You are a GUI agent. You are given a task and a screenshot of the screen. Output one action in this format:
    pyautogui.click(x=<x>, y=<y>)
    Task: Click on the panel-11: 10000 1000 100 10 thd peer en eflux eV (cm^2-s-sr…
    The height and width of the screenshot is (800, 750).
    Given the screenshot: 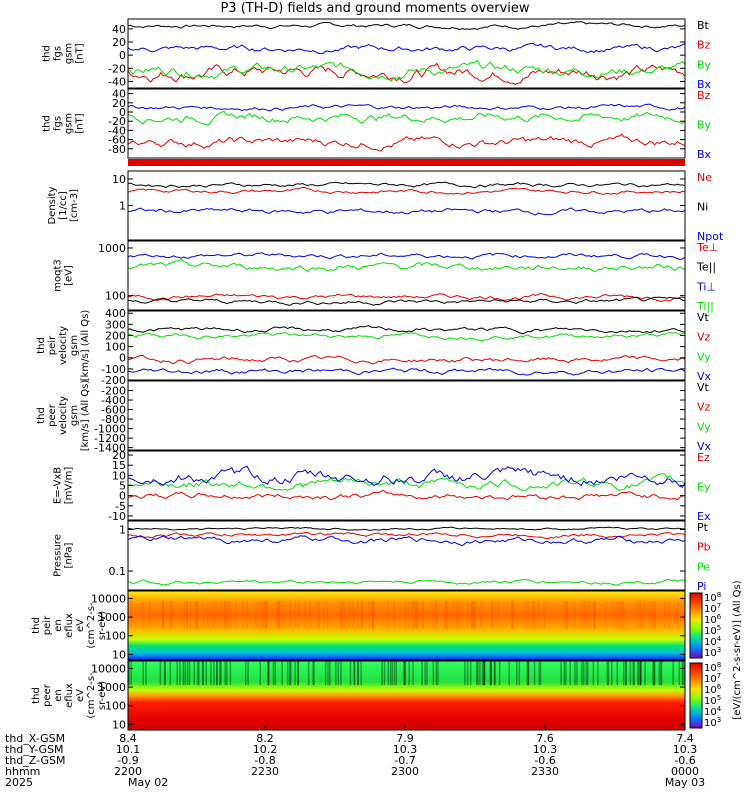 What is the action you would take?
    pyautogui.click(x=358, y=695)
    